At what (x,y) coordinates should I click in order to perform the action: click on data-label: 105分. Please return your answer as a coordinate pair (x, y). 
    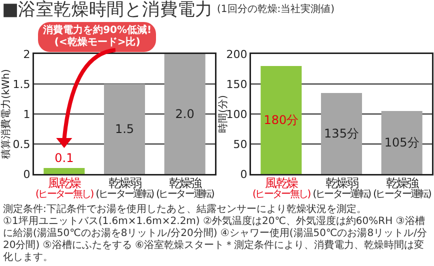
    Looking at the image, I should click on (402, 143).